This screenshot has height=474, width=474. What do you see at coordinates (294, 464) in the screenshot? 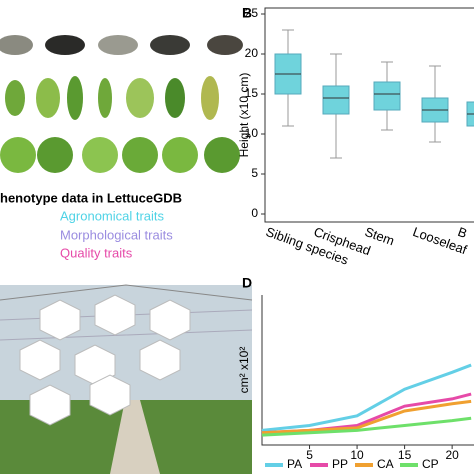
I see `legend-label: PA` at bounding box center [294, 464].